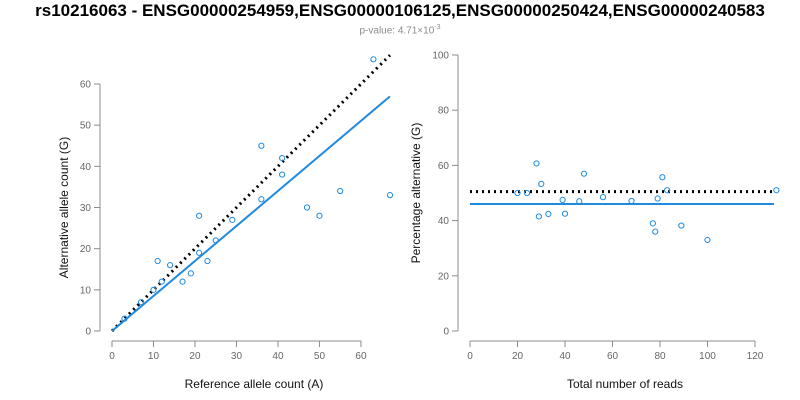  I want to click on p-value-text: p-value: 4.71×10, so click(397, 31).